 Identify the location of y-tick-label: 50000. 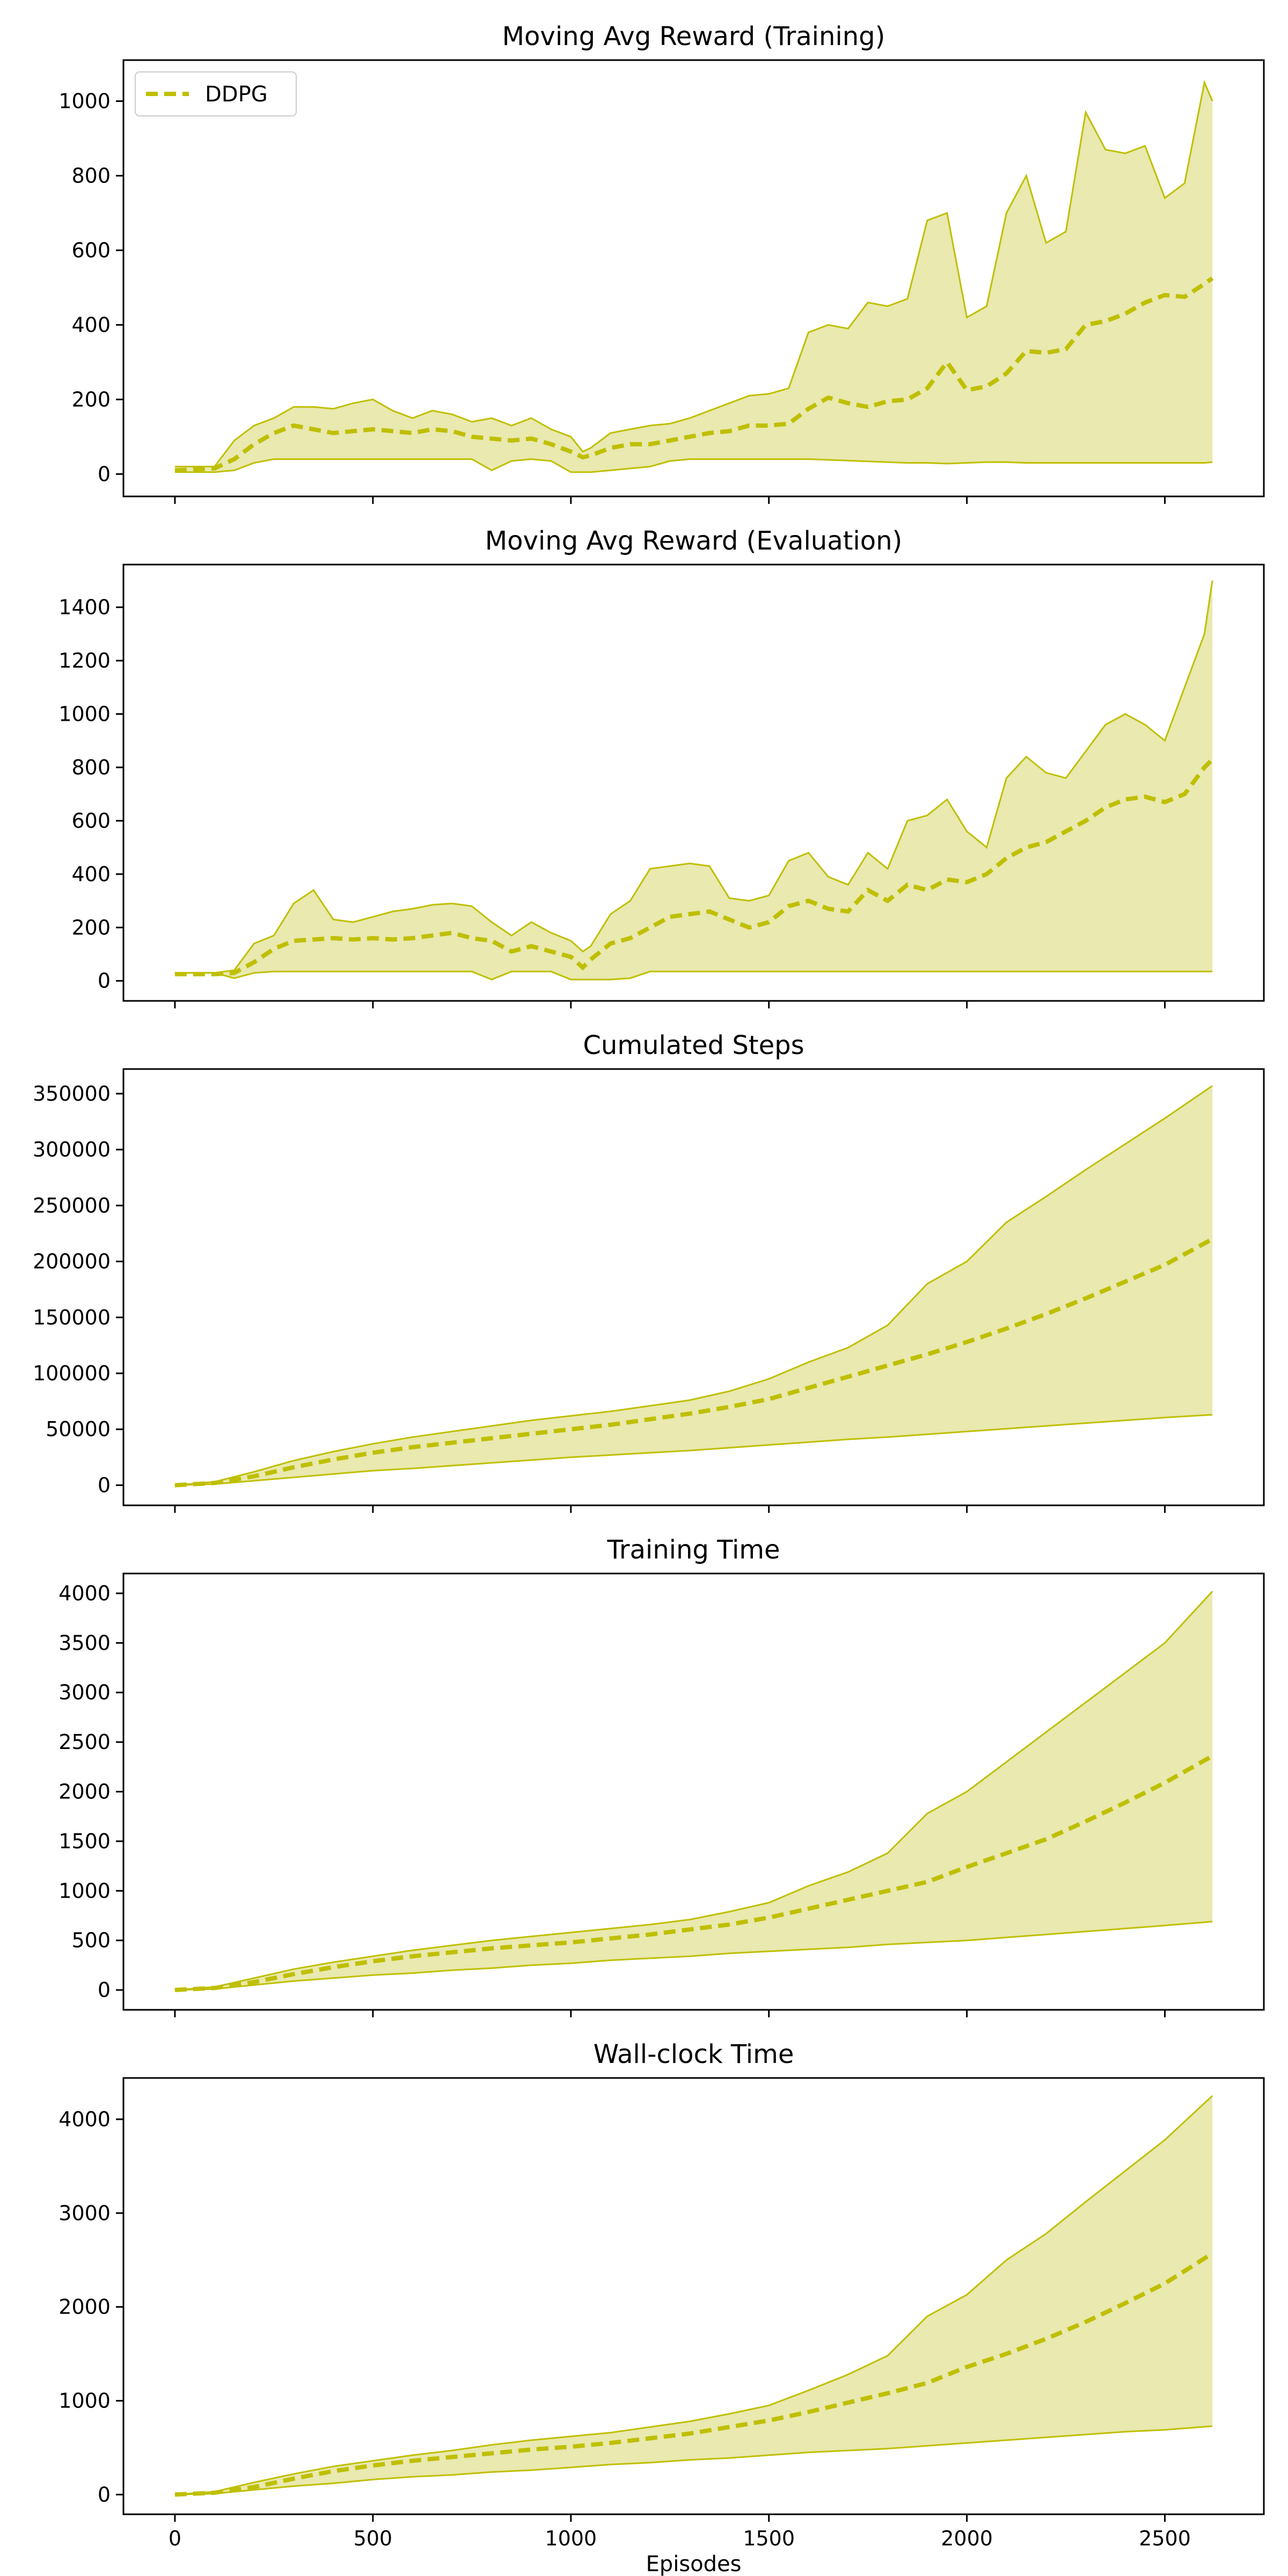
(78, 1429).